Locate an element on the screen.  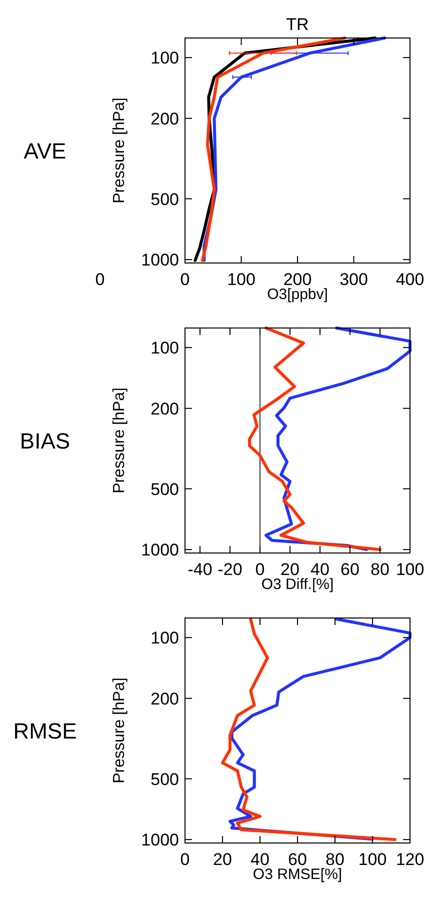
text: AVE is located at coordinates (45, 151).